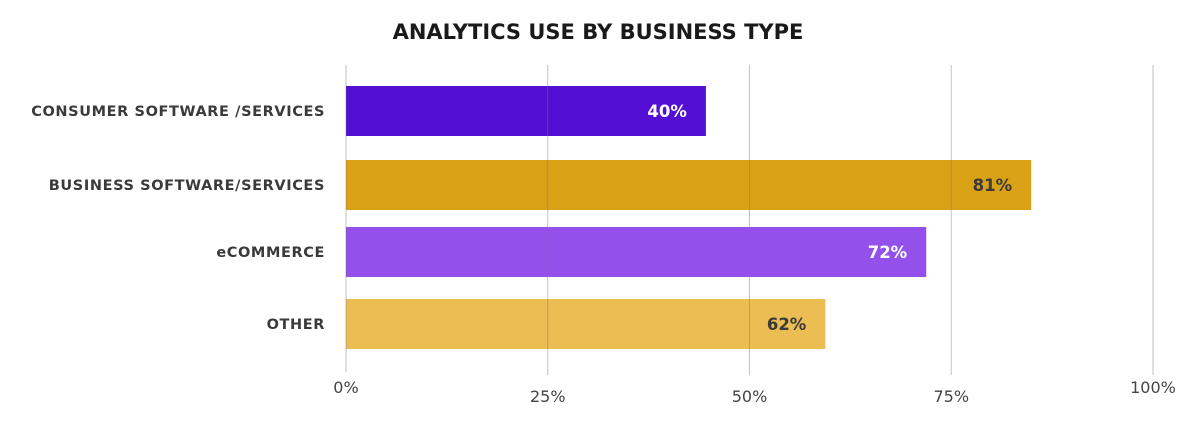 The image size is (1201, 424). Describe the element at coordinates (548, 396) in the screenshot. I see `x-tick-label: 25%` at that location.